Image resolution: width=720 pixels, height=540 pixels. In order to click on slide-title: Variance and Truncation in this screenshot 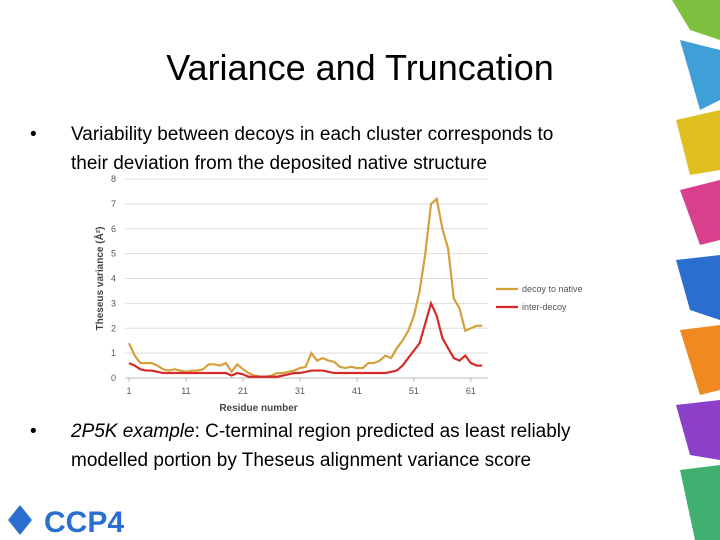, I will do `click(360, 67)`.